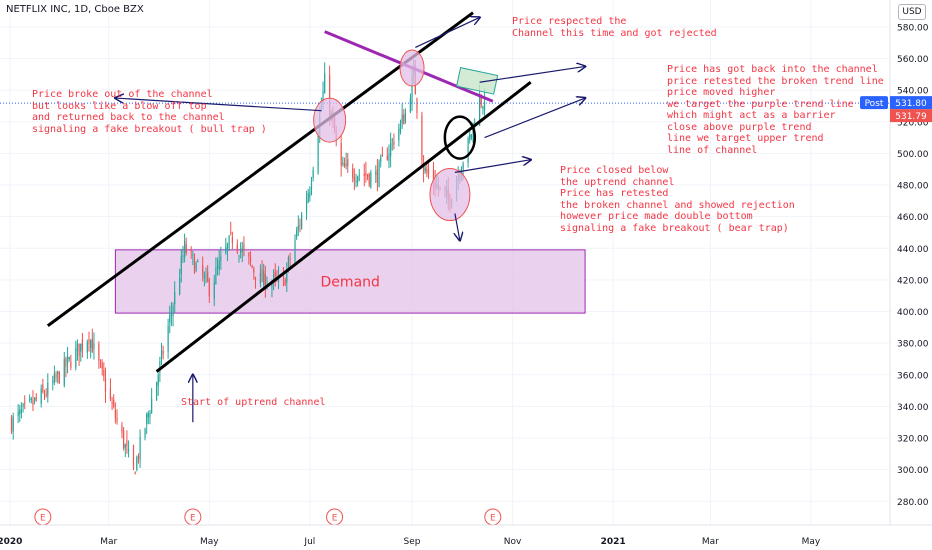 The image size is (932, 550). I want to click on x-tick-label: May, so click(209, 542).